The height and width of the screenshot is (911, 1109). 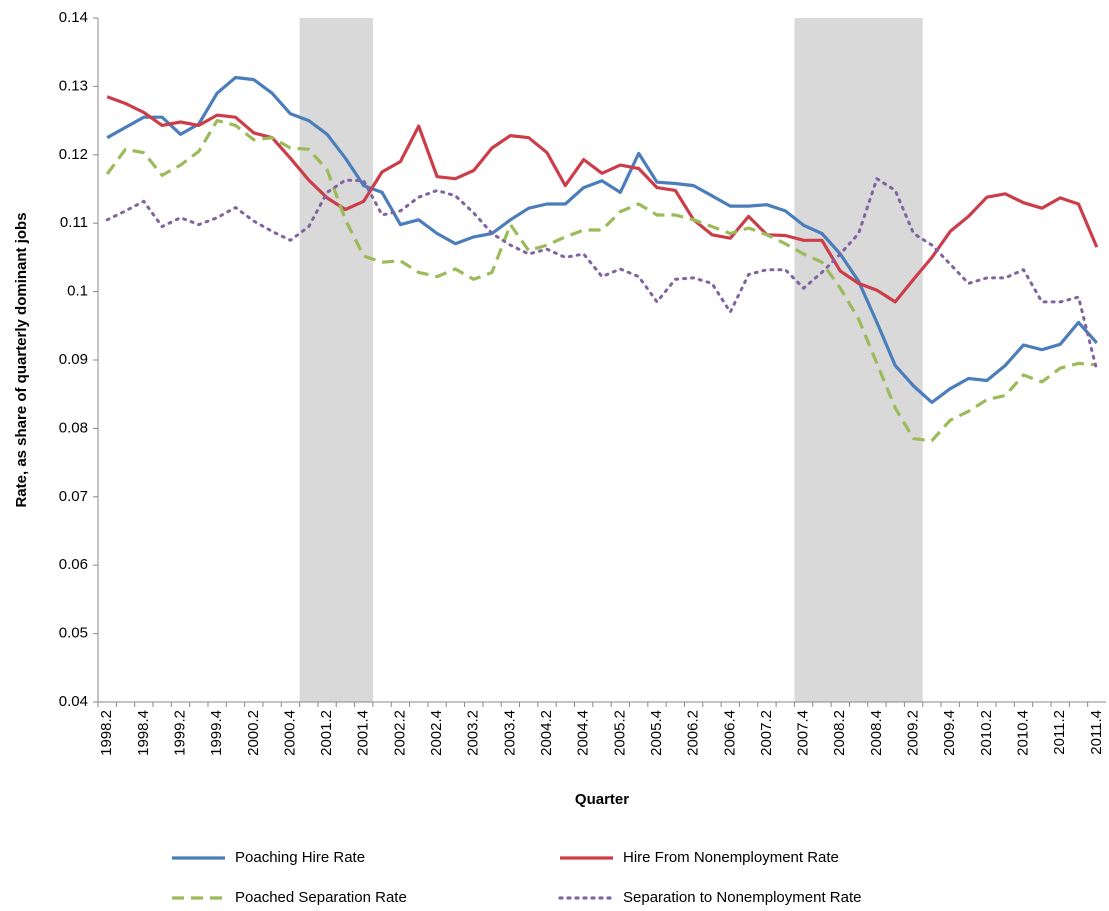 I want to click on y-tick-label: 0.14, so click(x=73, y=17).